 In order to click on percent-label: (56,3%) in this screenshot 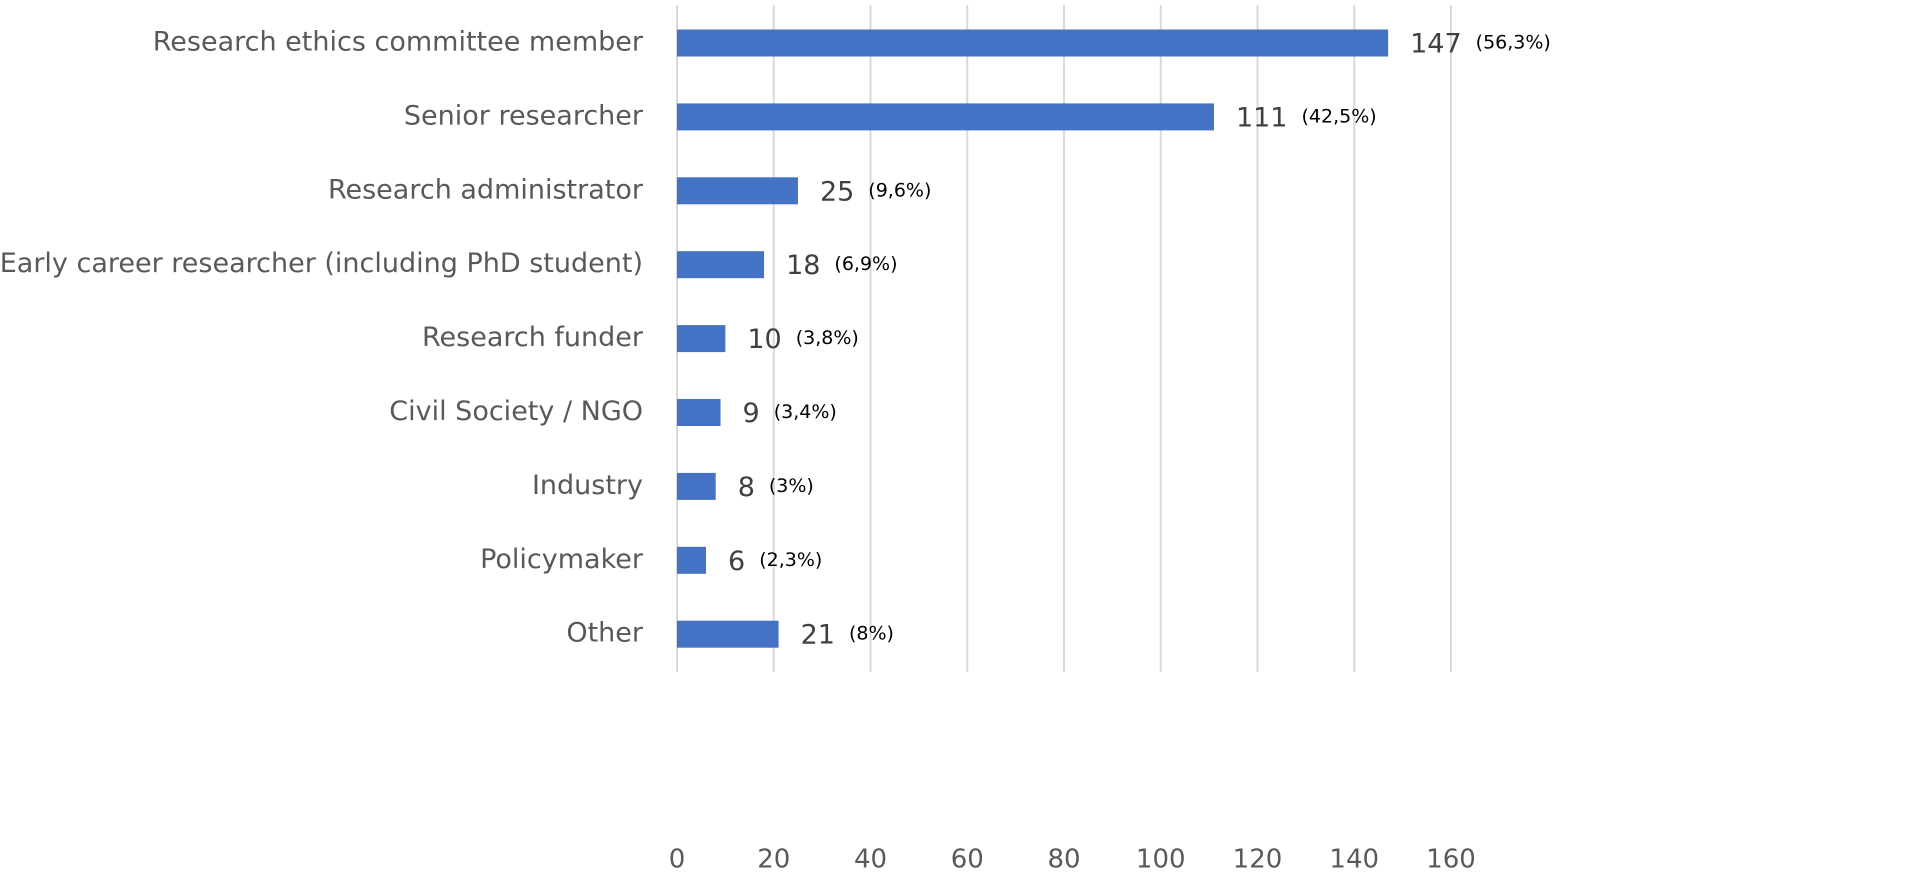, I will do `click(1513, 43)`.